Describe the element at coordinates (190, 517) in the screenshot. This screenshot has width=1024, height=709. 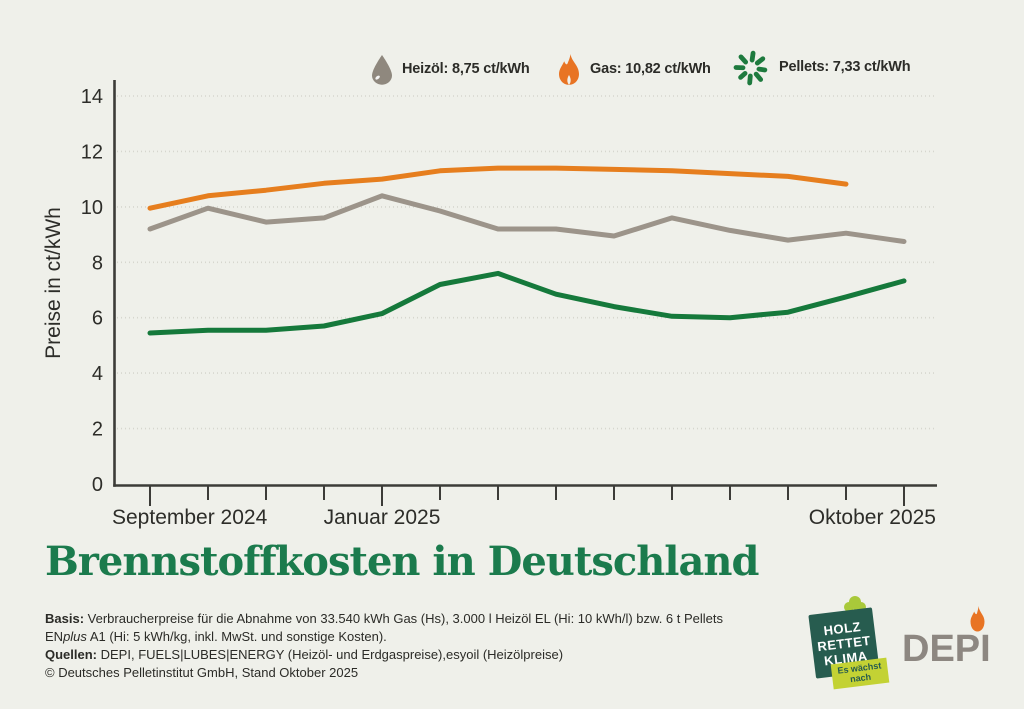
I see `x-axis-label: September 2024` at that location.